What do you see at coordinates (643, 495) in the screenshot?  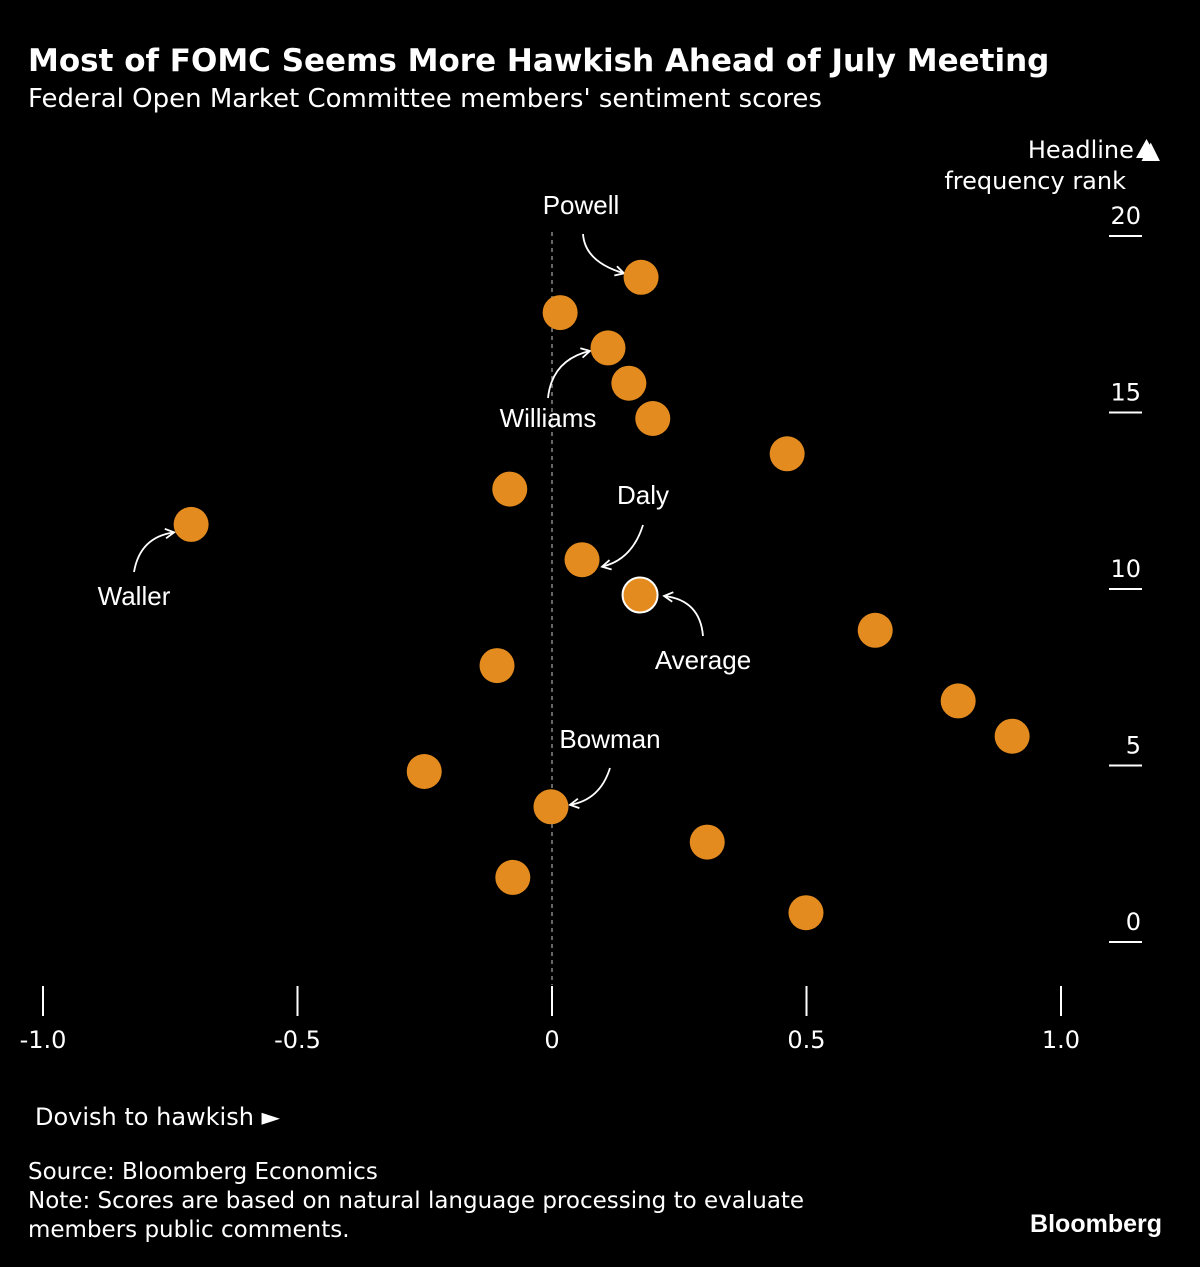 I see `annotation-daly: Daly` at bounding box center [643, 495].